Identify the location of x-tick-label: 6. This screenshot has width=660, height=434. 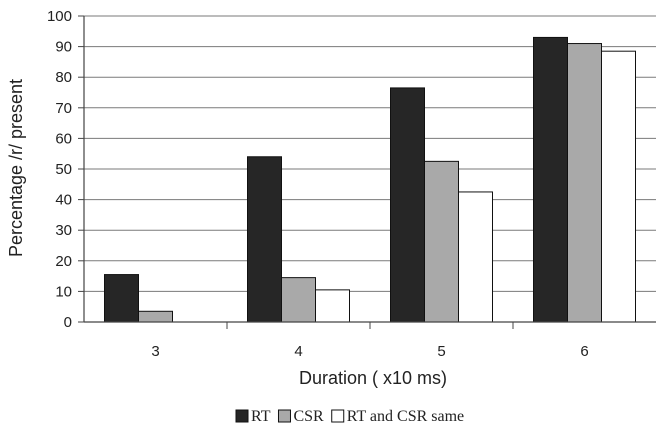
(584, 351).